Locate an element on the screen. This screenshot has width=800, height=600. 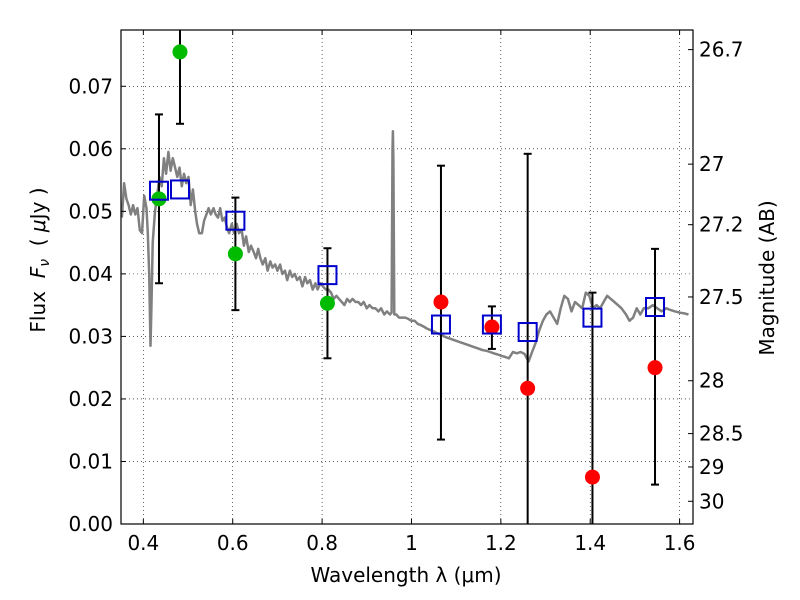
y-tick-label: 0.01 is located at coordinates (90, 461).